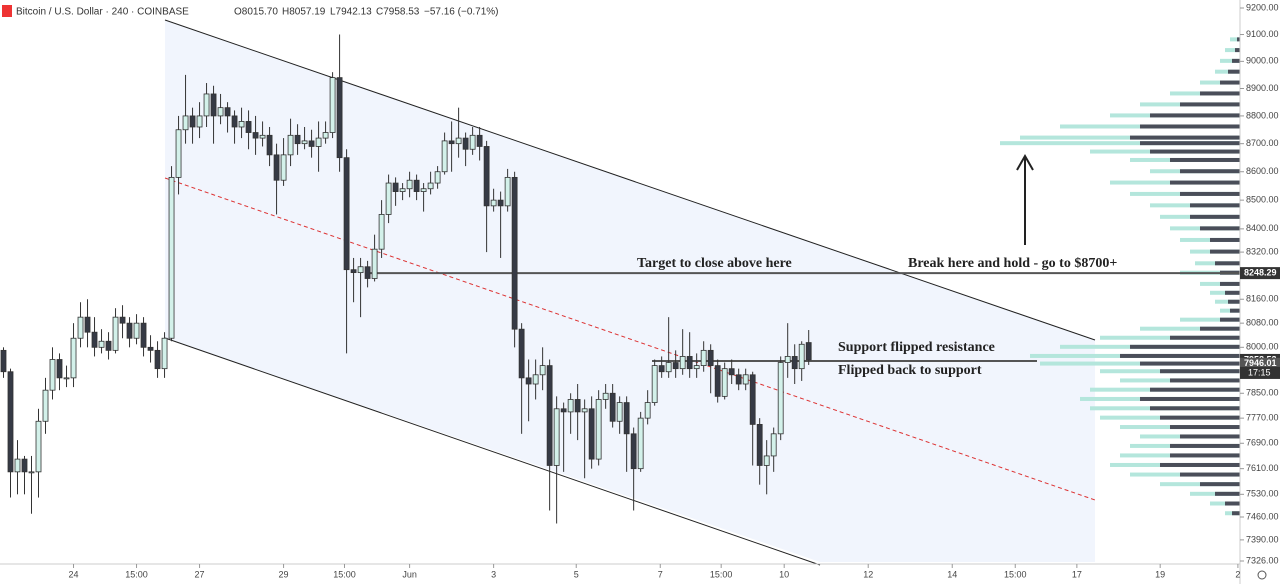 The height and width of the screenshot is (584, 1280). I want to click on ohlc-change: −57.16 (−0.71%), so click(461, 12).